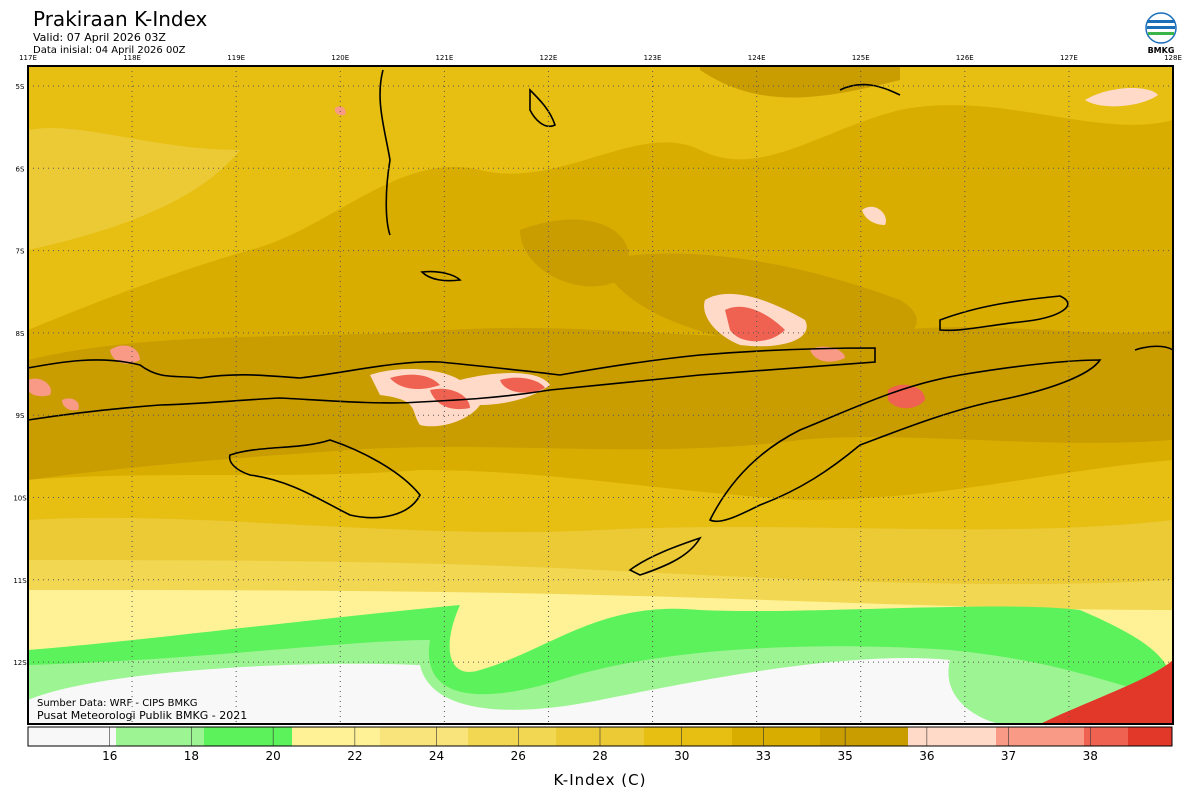 This screenshot has height=800, width=1200. Describe the element at coordinates (600, 736) in the screenshot. I see `colorbar-frame` at that location.